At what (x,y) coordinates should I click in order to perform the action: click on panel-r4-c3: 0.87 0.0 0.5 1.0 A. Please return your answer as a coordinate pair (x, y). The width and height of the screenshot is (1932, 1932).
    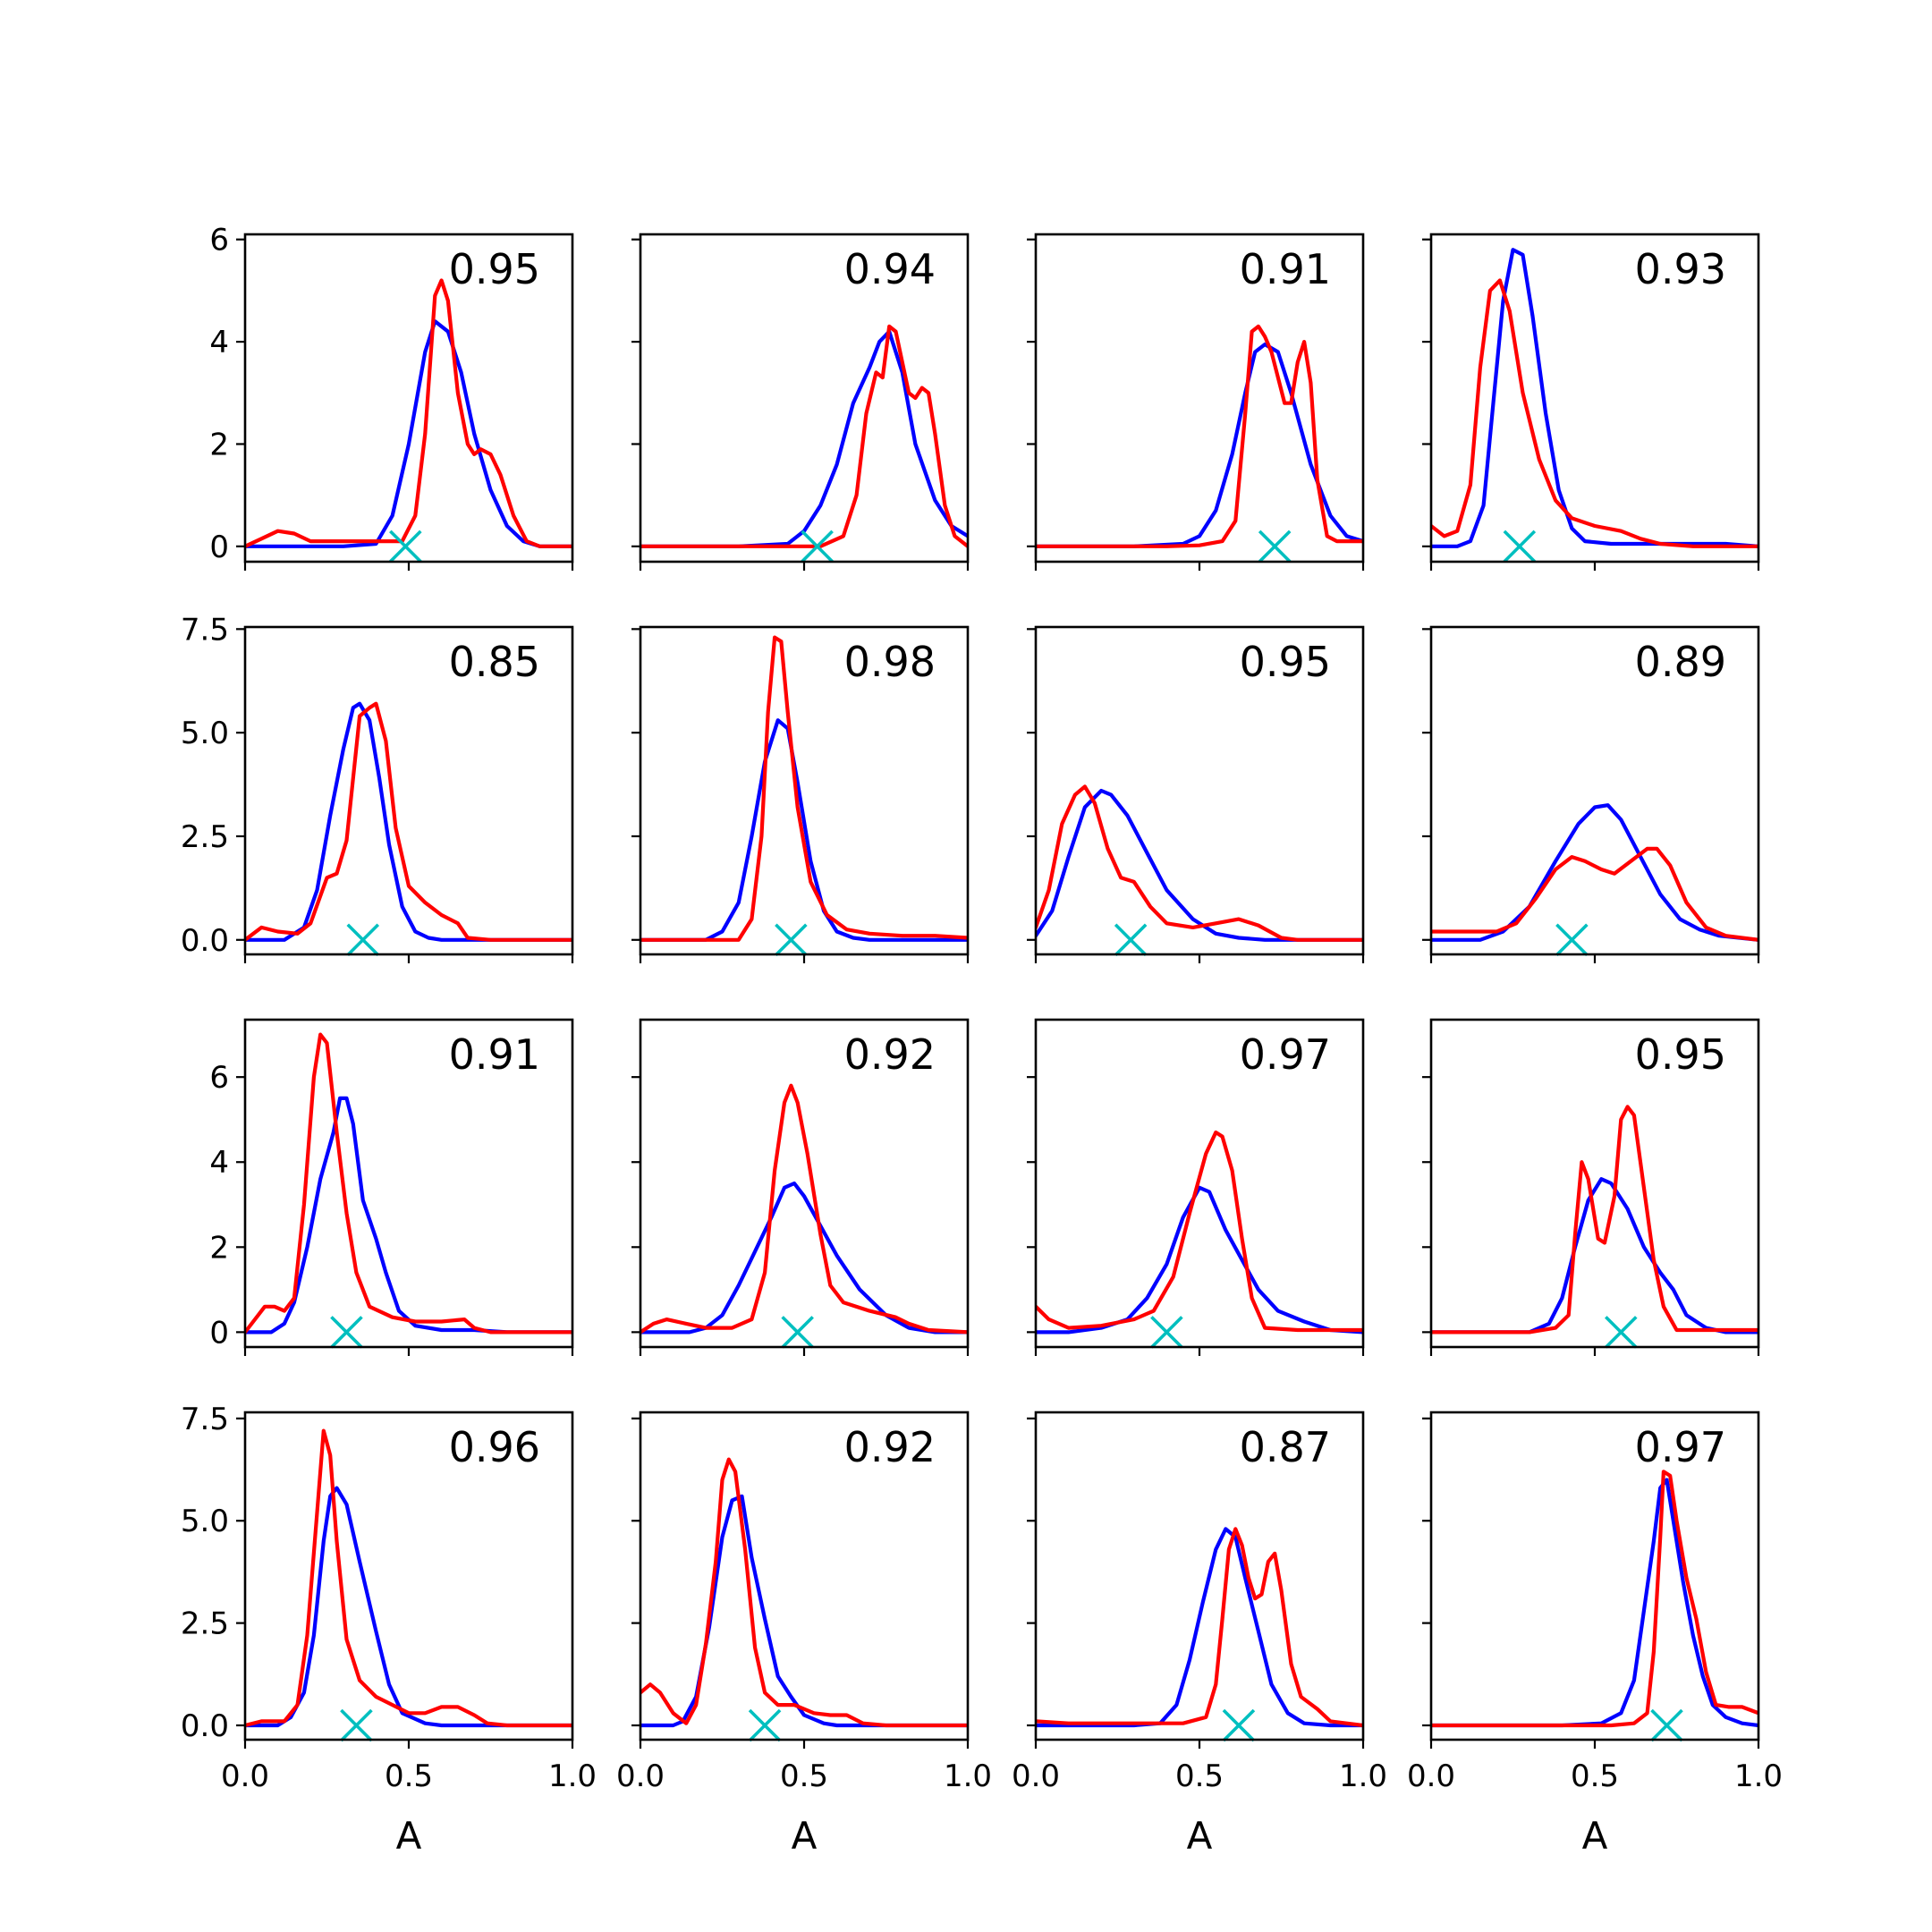
    Looking at the image, I should click on (1199, 1634).